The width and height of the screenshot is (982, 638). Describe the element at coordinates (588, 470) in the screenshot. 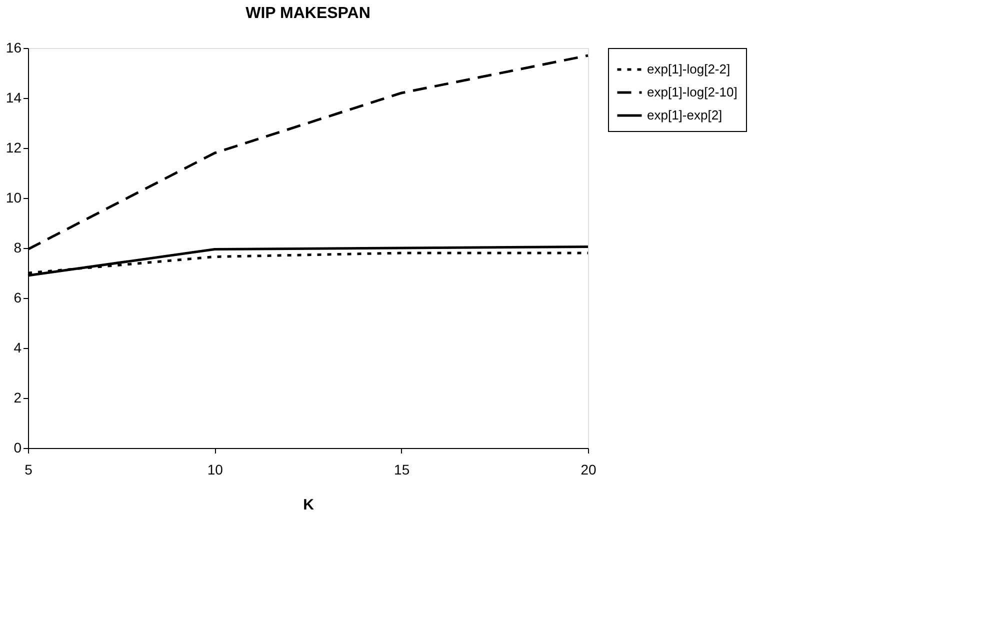

I see `x-tick-label: 20` at that location.